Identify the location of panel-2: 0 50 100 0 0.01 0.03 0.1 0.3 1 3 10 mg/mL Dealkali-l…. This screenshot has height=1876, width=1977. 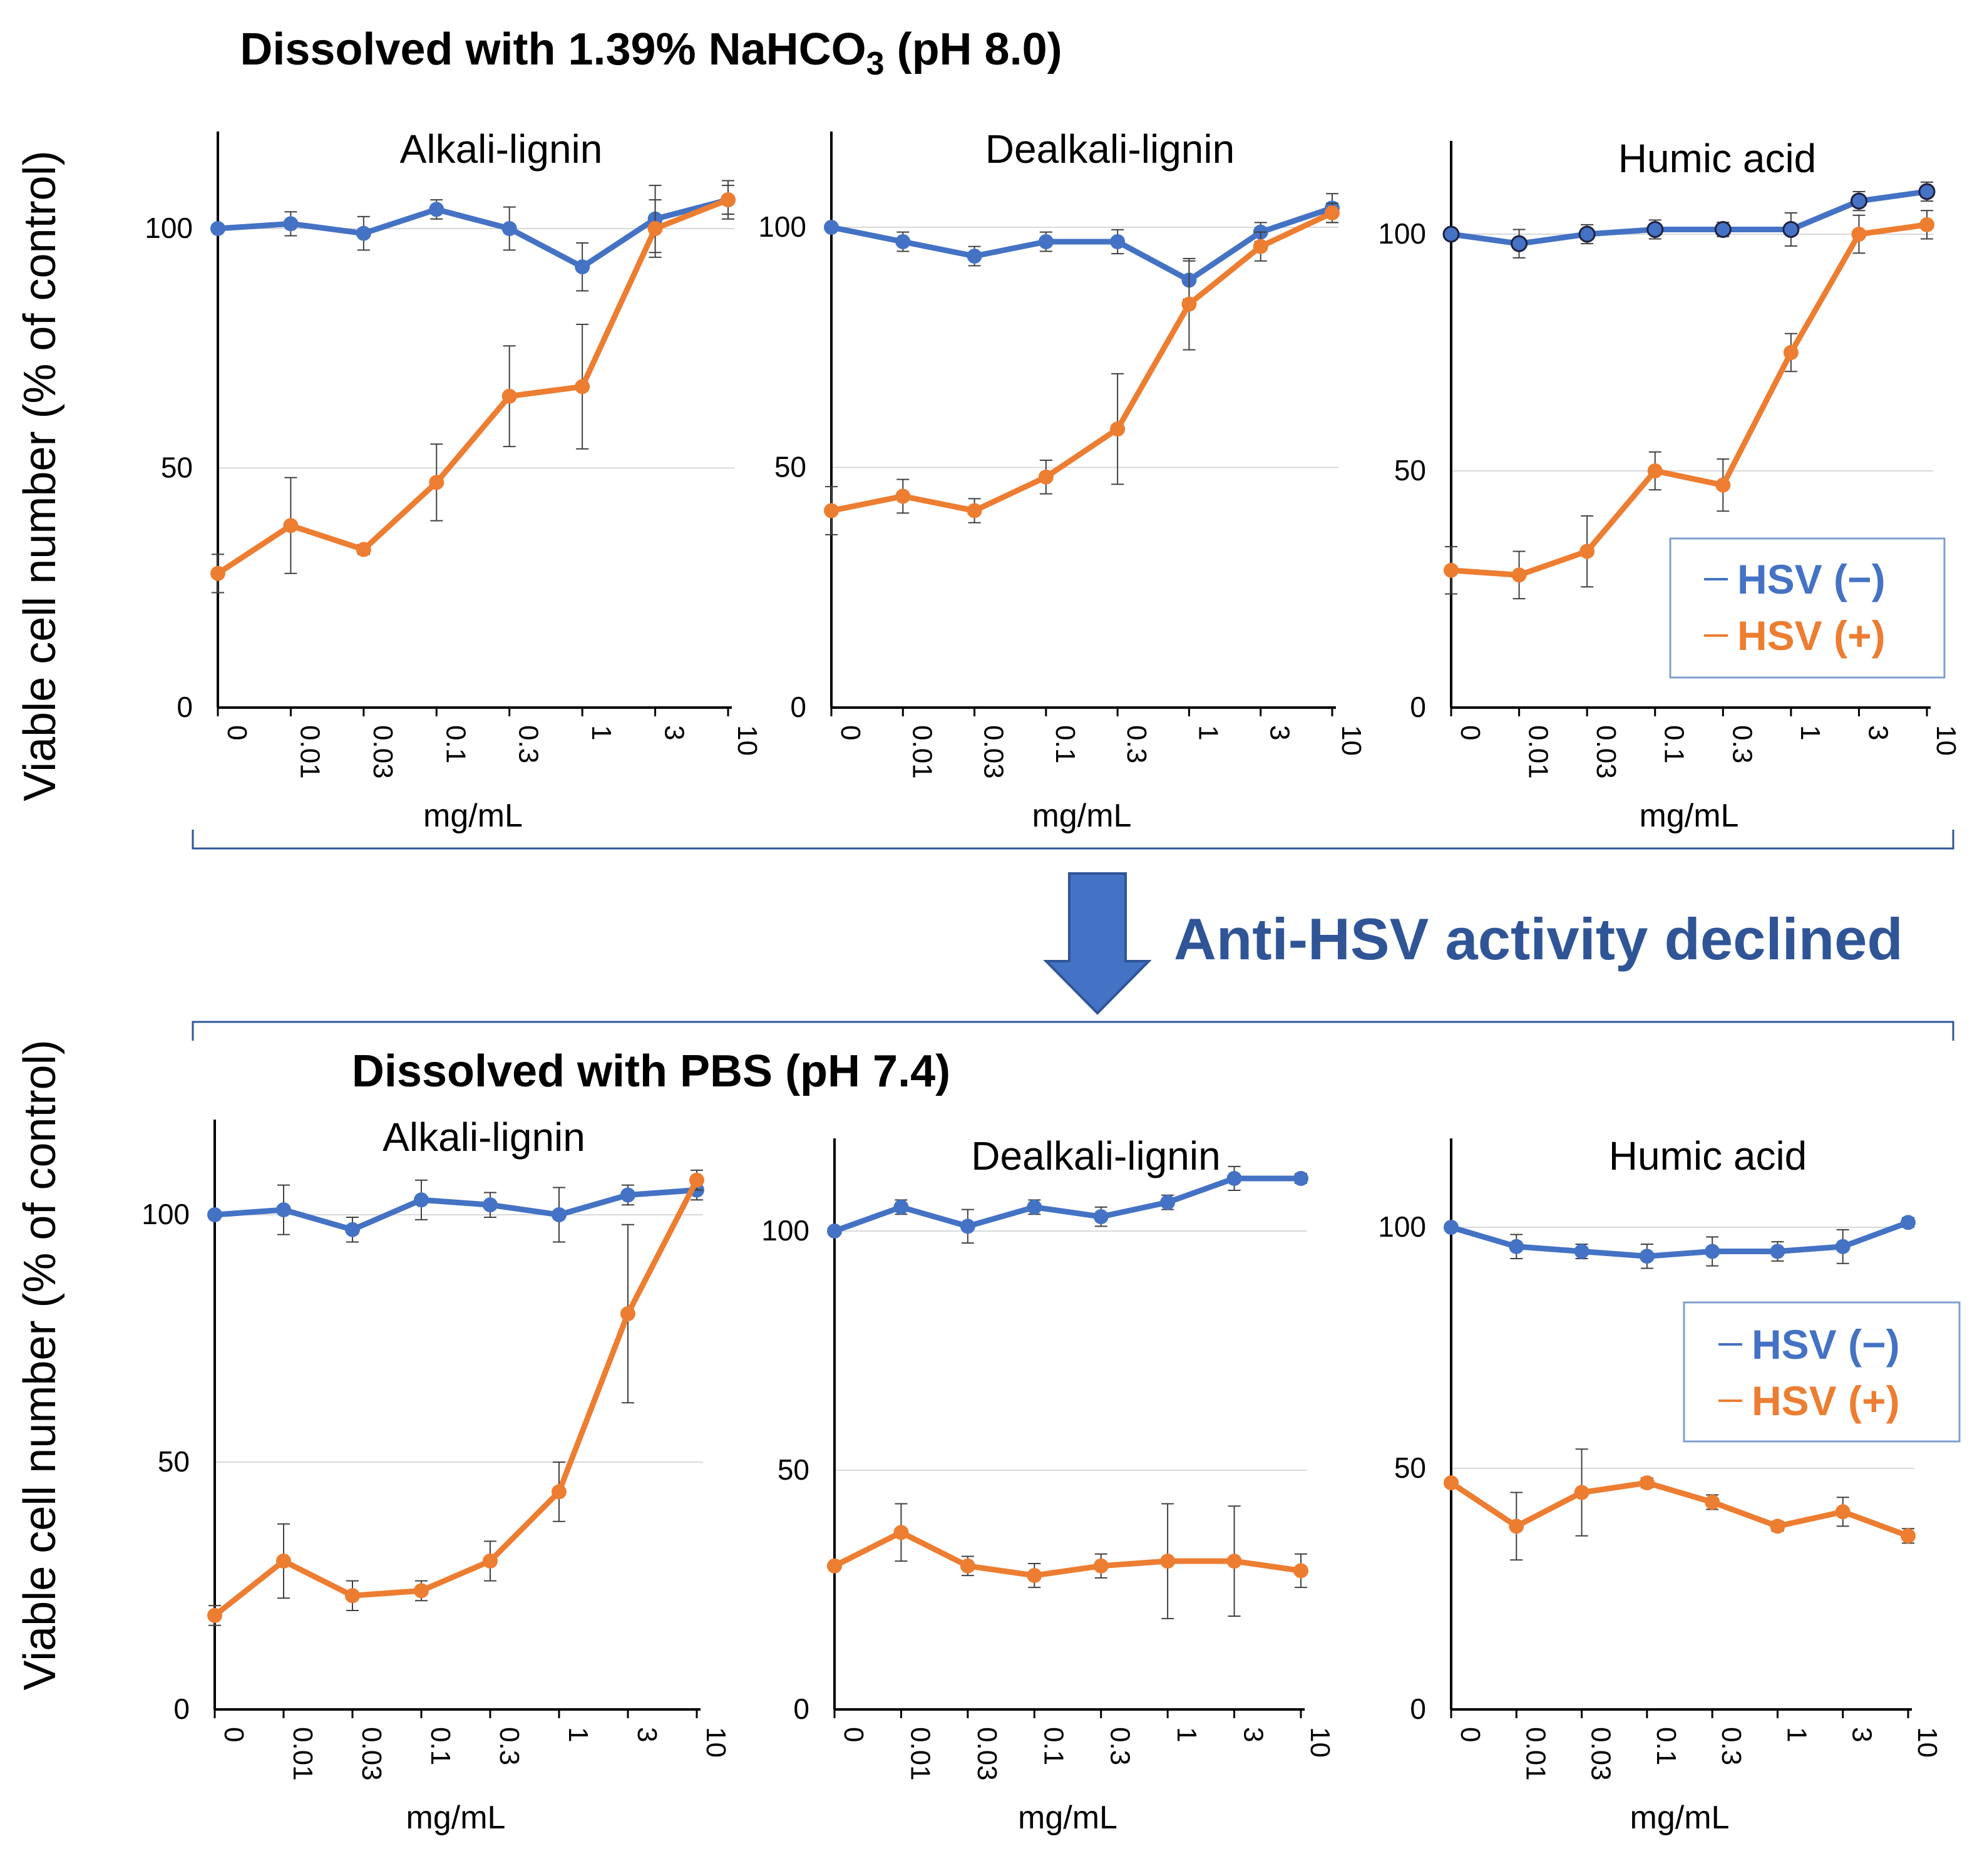
(1062, 480).